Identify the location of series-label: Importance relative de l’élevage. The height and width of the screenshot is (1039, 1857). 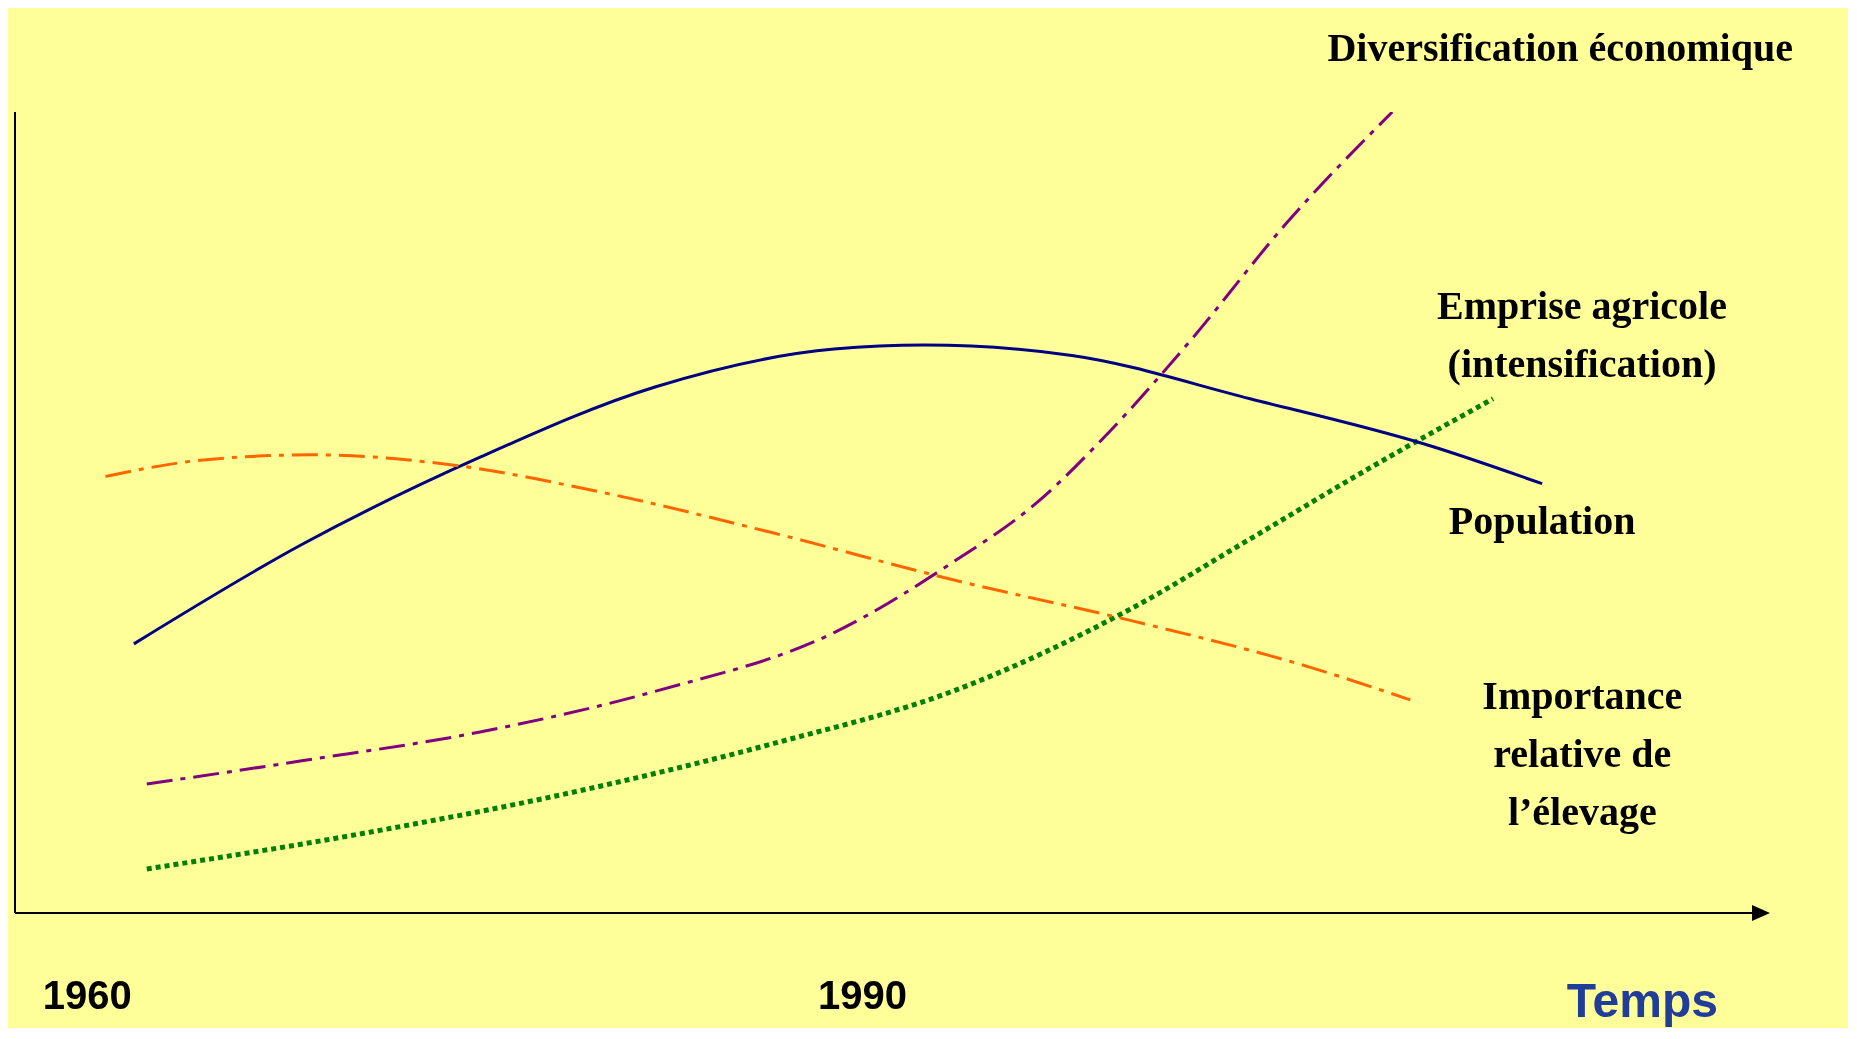
(1582, 754).